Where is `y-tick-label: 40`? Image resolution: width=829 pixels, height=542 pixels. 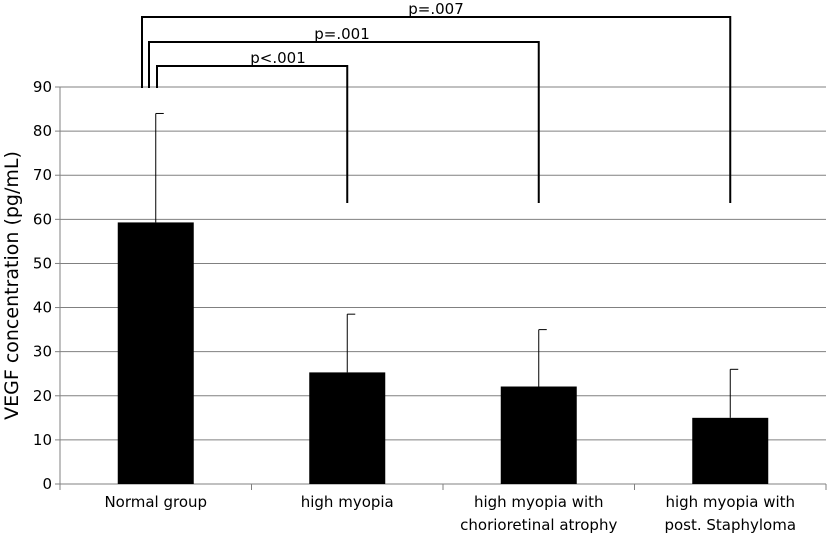 y-tick-label: 40 is located at coordinates (42, 308).